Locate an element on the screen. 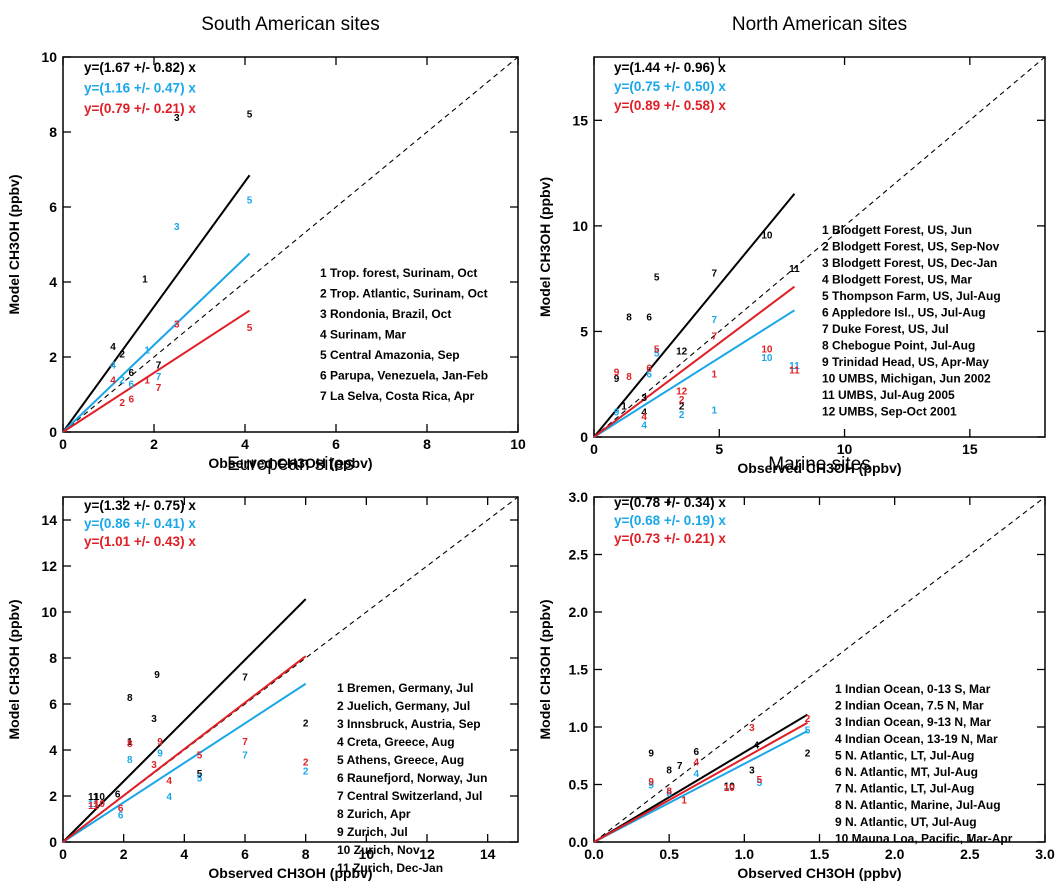  chart-1-fit-line-blue is located at coordinates (156, 342).